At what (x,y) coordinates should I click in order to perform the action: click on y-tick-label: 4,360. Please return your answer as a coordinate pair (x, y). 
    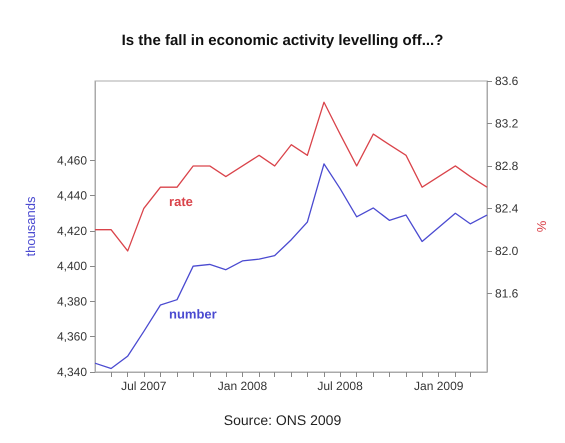
    Looking at the image, I should click on (72, 337).